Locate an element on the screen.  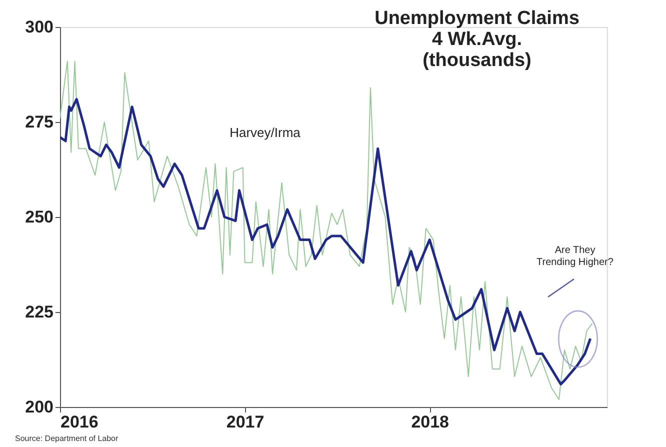
y-tick-label: 275 is located at coordinates (39, 122).